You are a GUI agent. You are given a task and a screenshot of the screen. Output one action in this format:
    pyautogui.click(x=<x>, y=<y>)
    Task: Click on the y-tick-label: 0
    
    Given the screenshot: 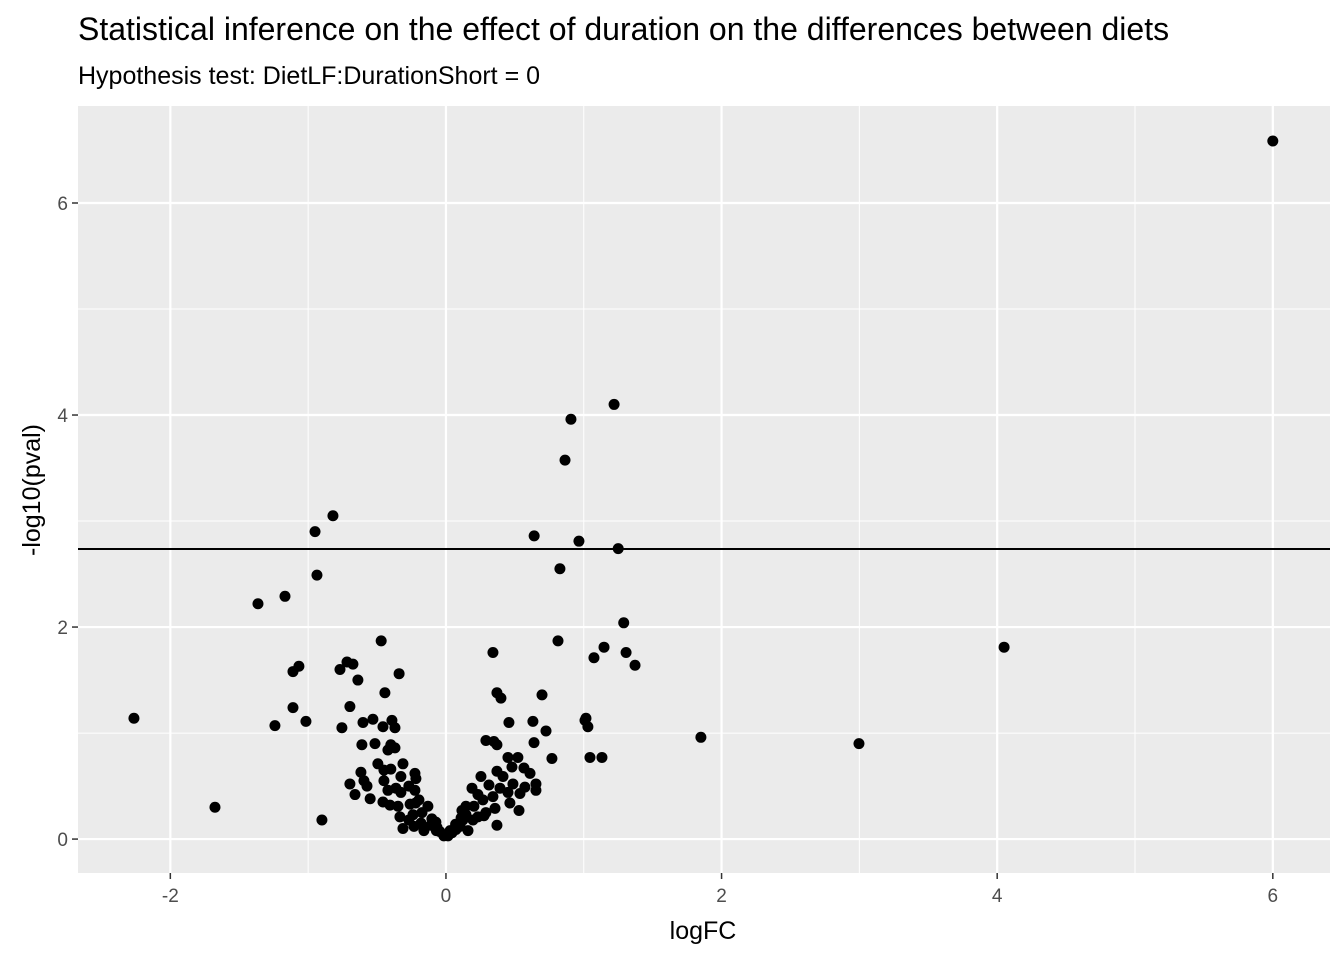 What is the action you would take?
    pyautogui.click(x=62, y=840)
    